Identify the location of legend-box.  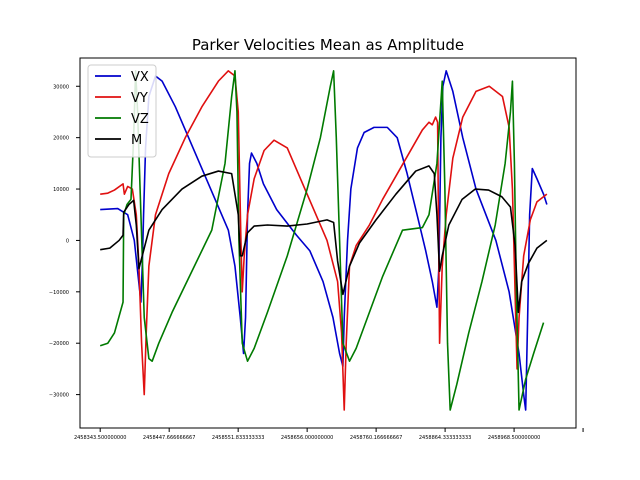
(122, 111).